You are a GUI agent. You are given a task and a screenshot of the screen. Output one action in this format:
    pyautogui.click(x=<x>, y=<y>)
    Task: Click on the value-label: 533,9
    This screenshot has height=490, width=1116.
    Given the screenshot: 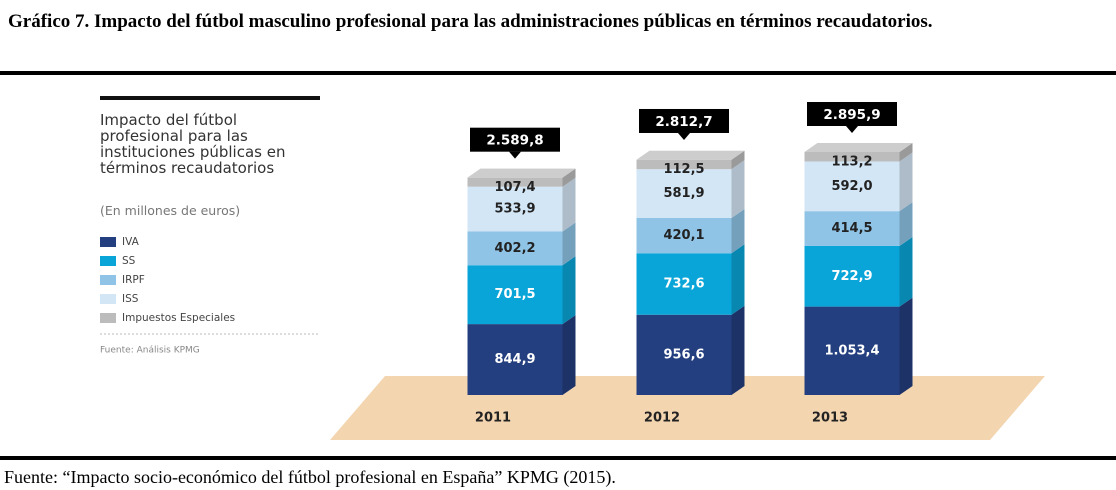 What is the action you would take?
    pyautogui.click(x=514, y=209)
    